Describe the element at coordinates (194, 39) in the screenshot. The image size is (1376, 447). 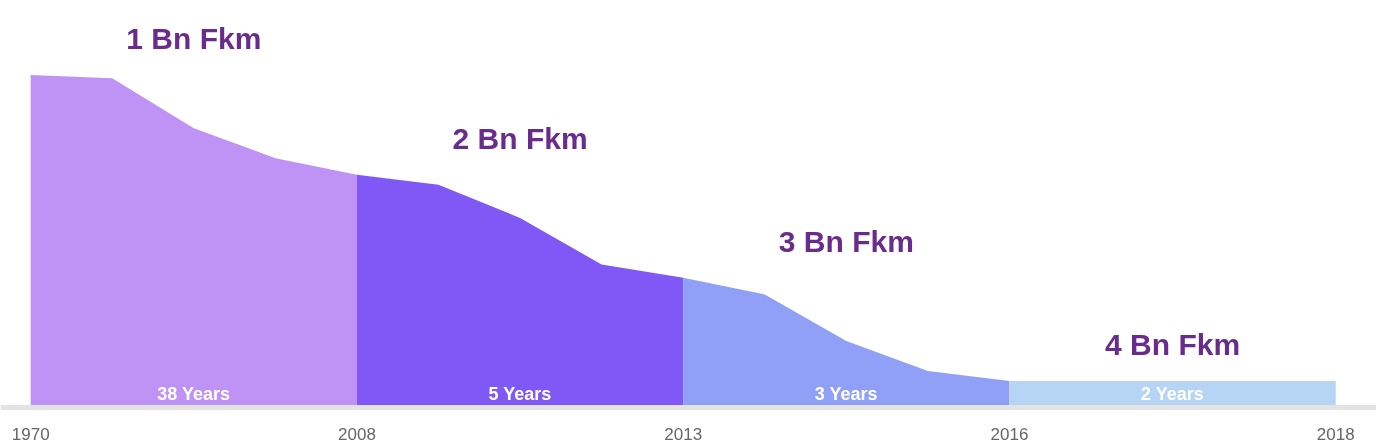
I see `text: 1 Bn Fkm` at that location.